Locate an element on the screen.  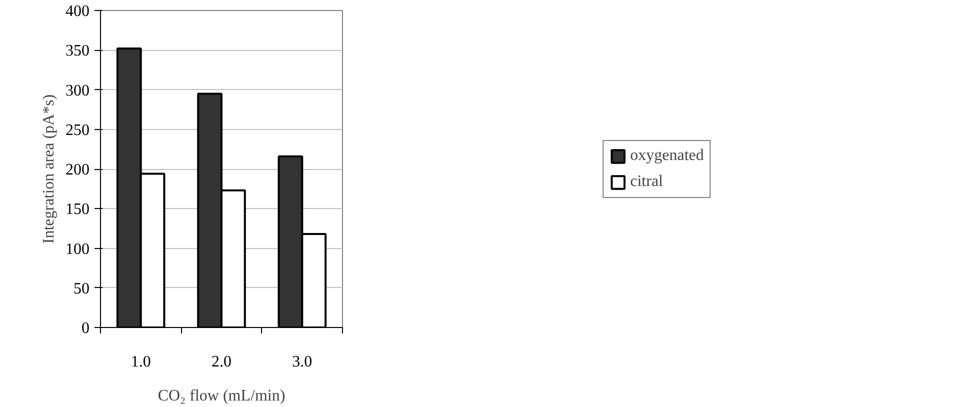
y-tick-label: 200 is located at coordinates (78, 170).